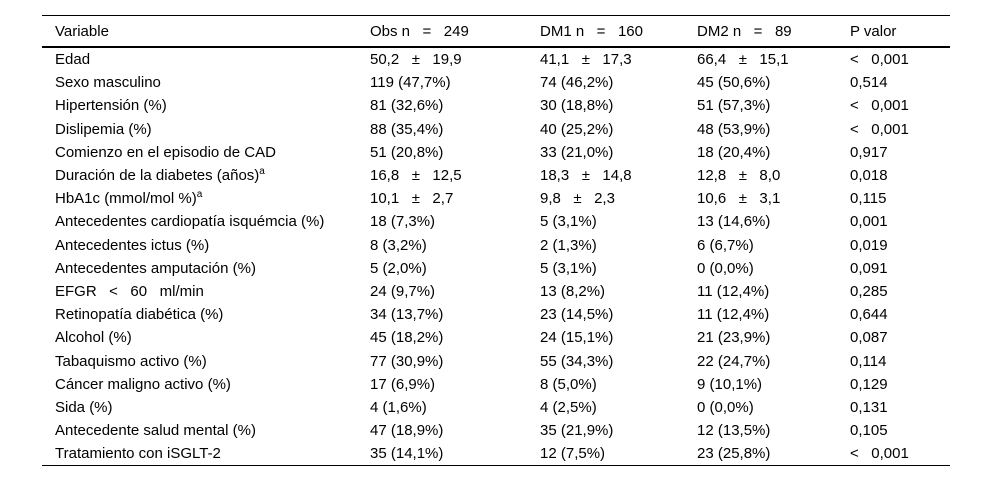  I want to click on cell-dm1: 40 (25,2%), so click(577, 129).